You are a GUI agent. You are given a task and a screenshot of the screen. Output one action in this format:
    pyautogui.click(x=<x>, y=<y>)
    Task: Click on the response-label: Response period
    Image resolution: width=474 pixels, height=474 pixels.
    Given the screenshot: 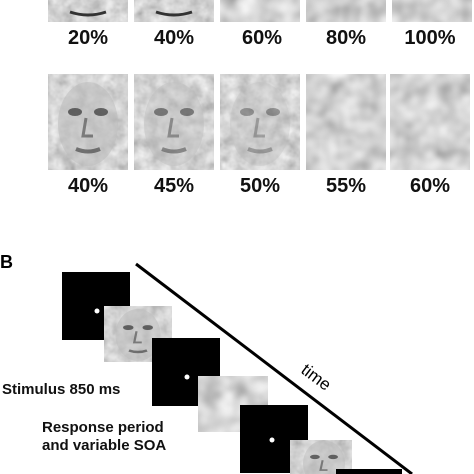 What is the action you would take?
    pyautogui.click(x=103, y=427)
    